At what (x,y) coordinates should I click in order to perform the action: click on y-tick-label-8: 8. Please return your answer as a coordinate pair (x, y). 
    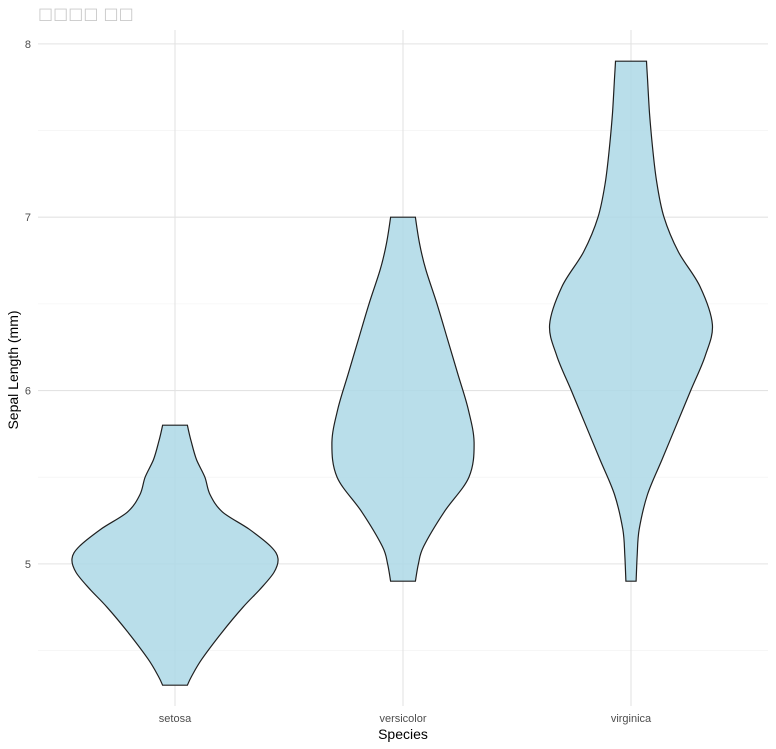
    Looking at the image, I should click on (28, 45).